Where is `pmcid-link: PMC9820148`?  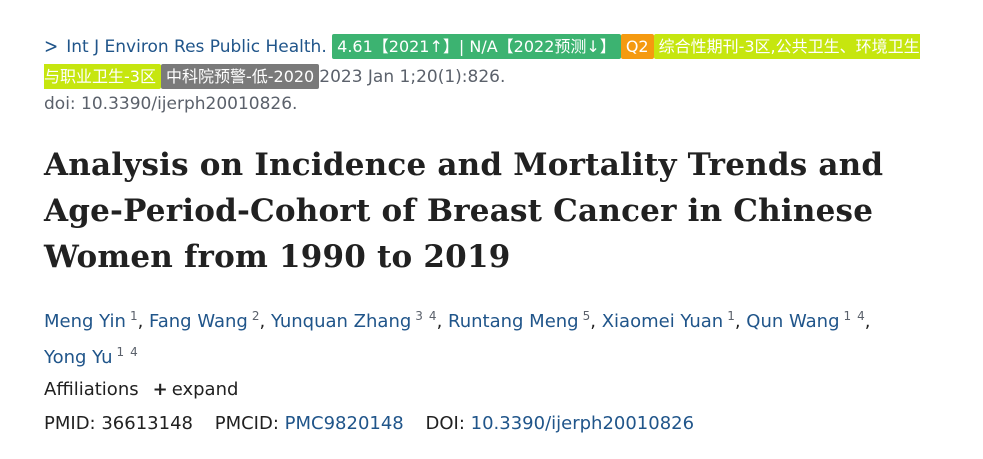
pmcid-link: PMC9820148 is located at coordinates (344, 423).